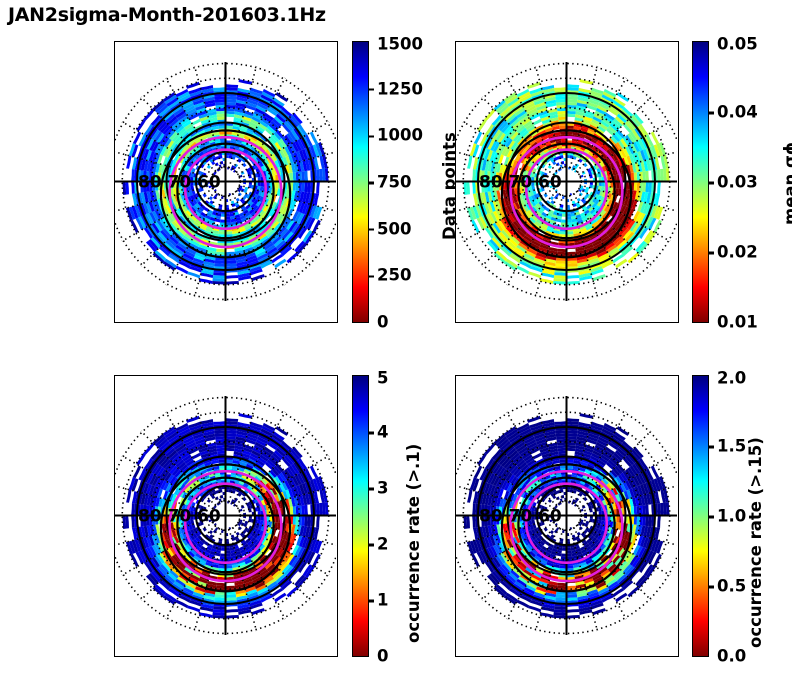  I want to click on colorbar-tick: 0.5, so click(727, 586).